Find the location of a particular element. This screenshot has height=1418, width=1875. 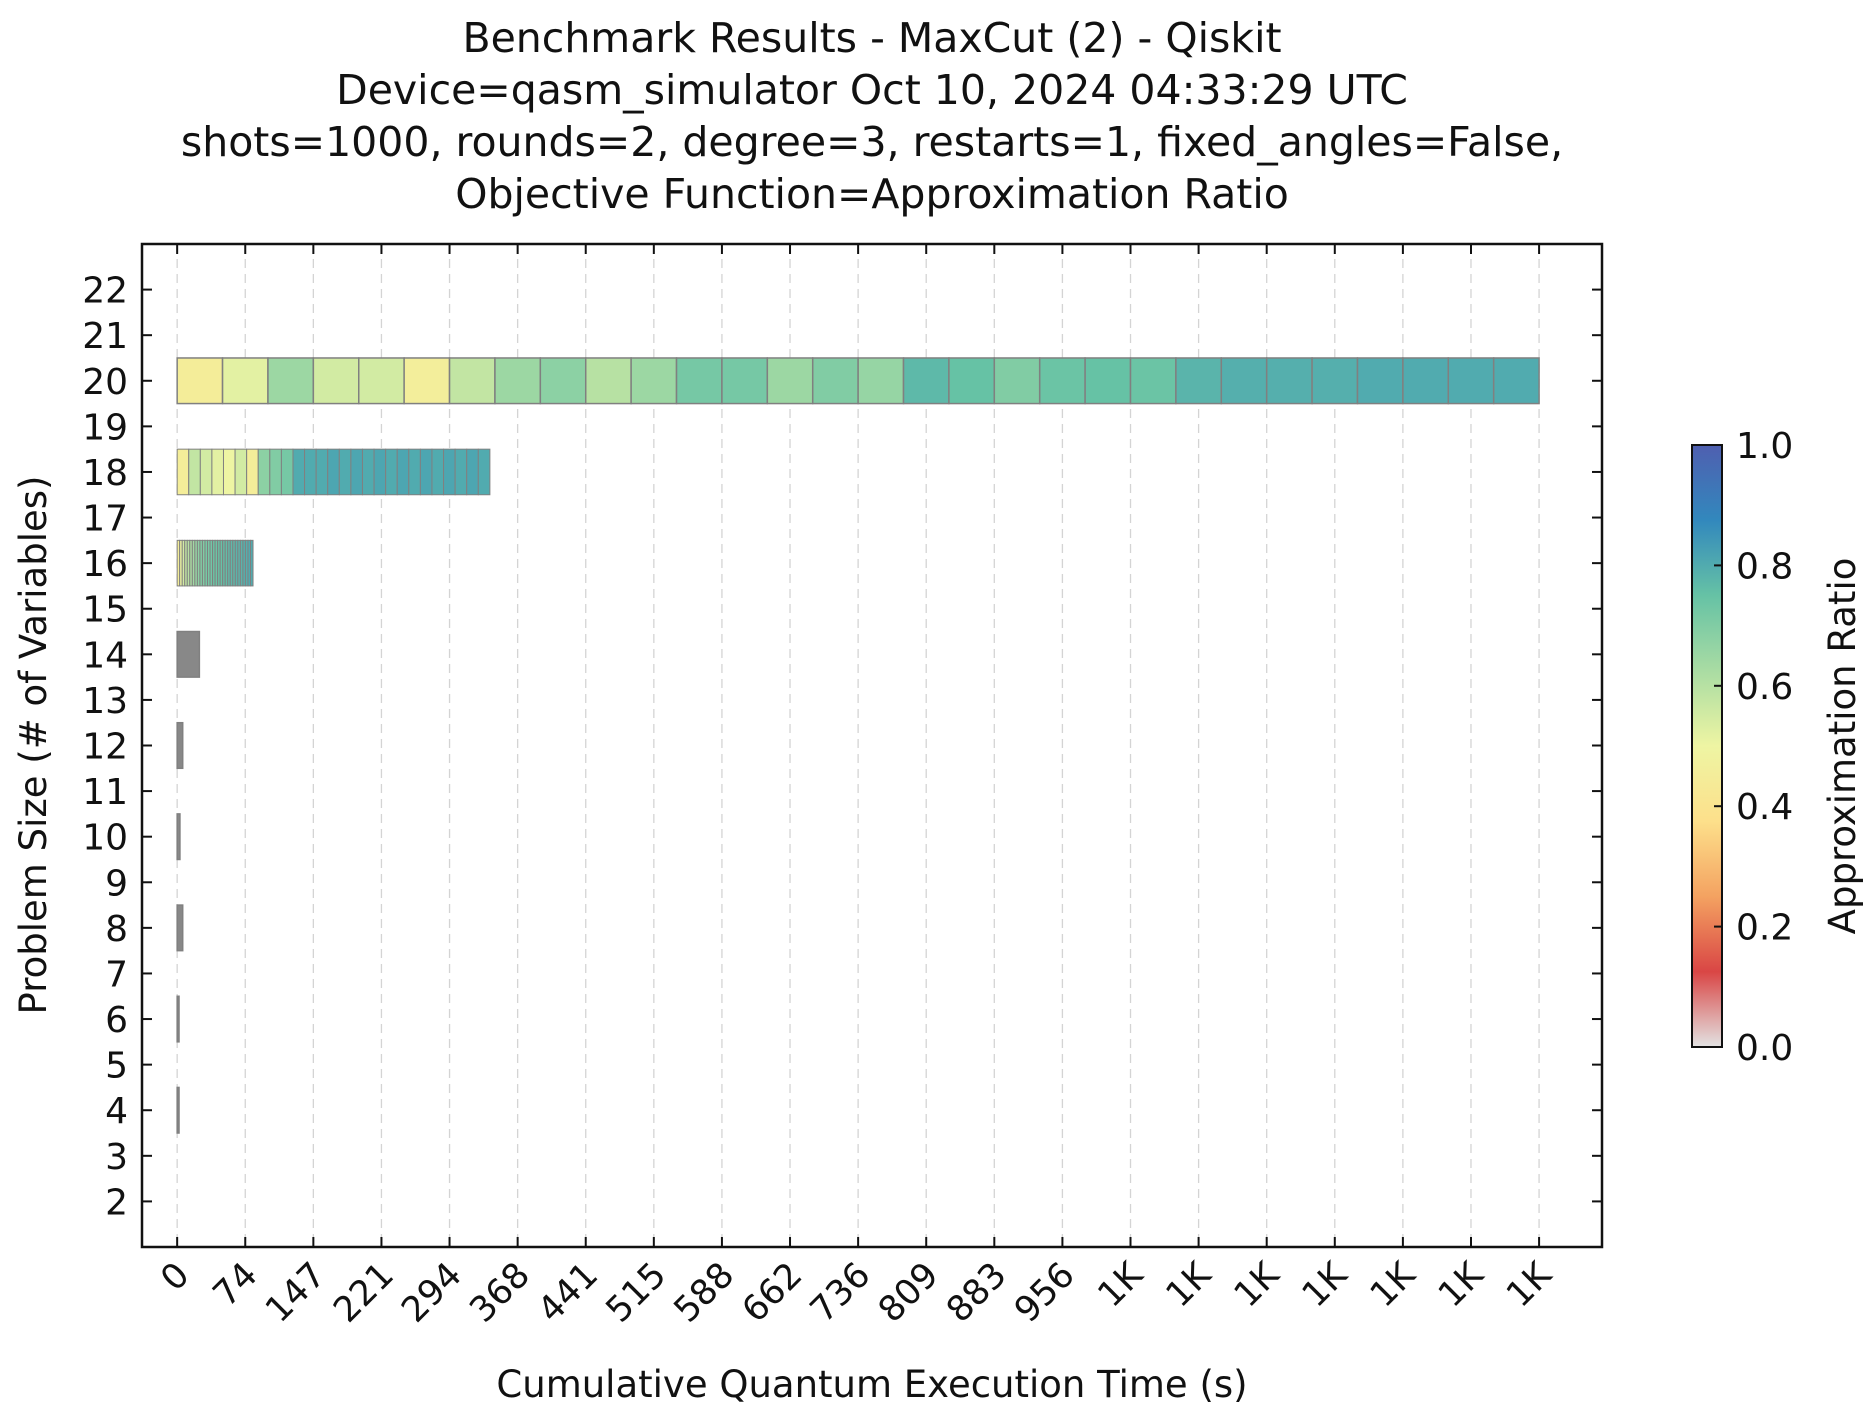

x-tick-label-5: 368 is located at coordinates (500, 1293).